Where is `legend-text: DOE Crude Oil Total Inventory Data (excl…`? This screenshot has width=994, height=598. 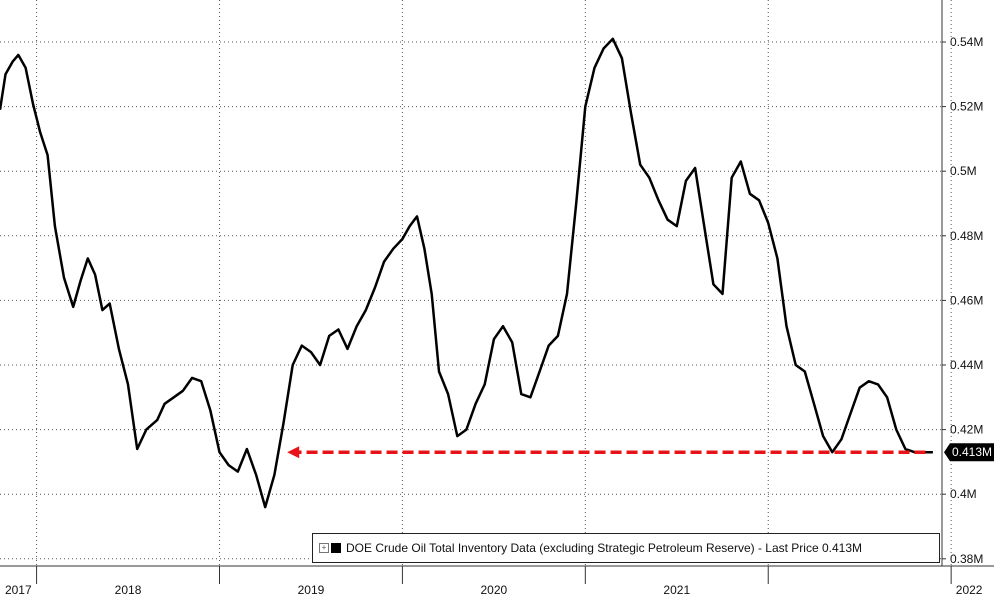 legend-text: DOE Crude Oil Total Inventory Data (excl… is located at coordinates (604, 548).